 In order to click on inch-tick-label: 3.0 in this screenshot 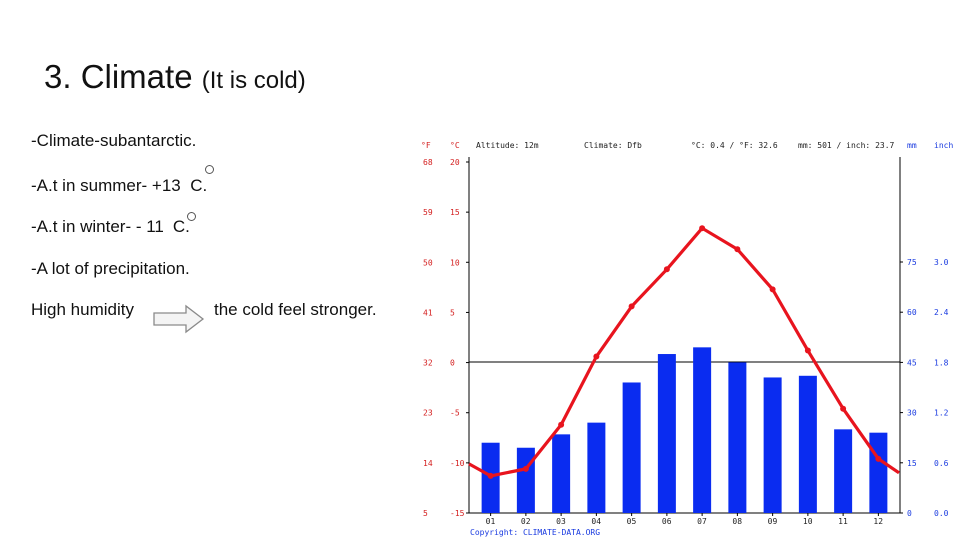, I will do `click(941, 262)`.